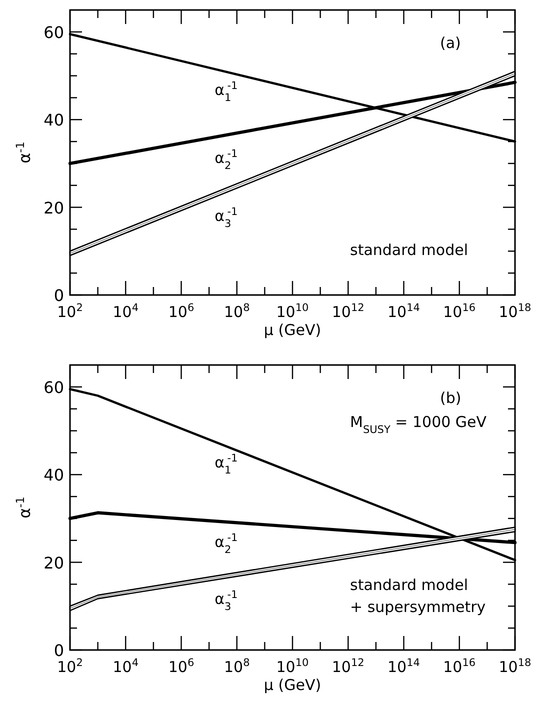 The width and height of the screenshot is (547, 709). What do you see at coordinates (419, 424) in the screenshot?
I see `annotation: M$_{SUSY}$ = 1000 GeV` at bounding box center [419, 424].